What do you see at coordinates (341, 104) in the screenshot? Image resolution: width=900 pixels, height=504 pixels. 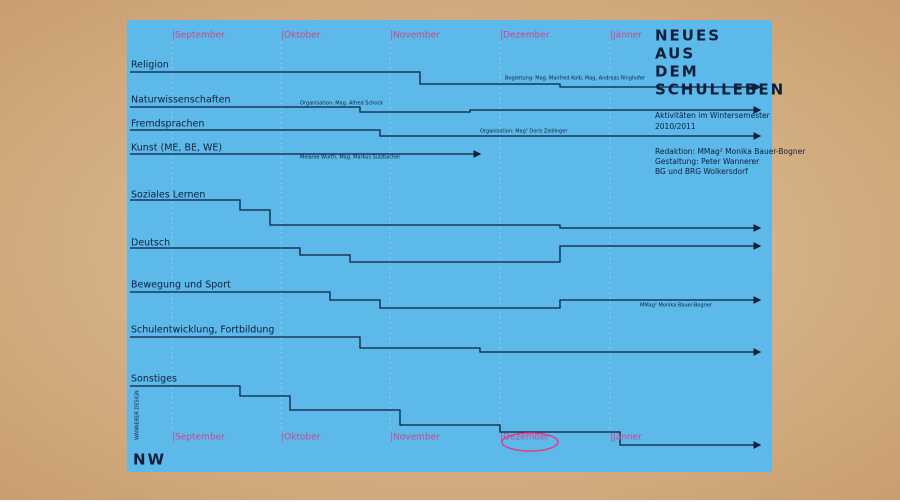 I see `event-note: Organisation: Mag. Alfred Schock` at bounding box center [341, 104].